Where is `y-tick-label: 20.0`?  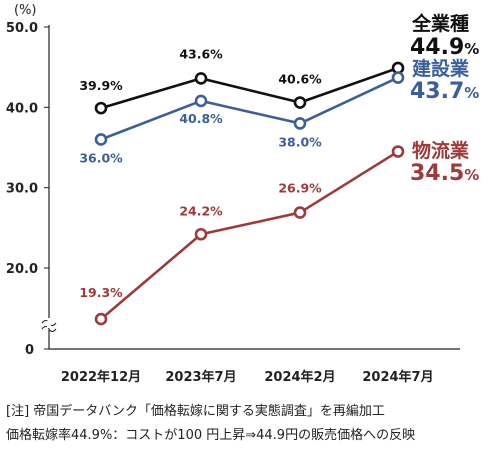
y-tick-label: 20.0 is located at coordinates (22, 269).